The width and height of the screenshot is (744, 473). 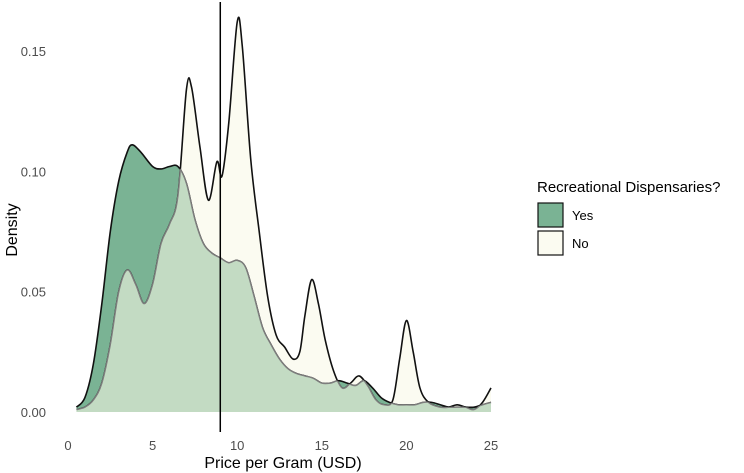 I want to click on x-axis-title: Price per Gram (USD), so click(x=282, y=463).